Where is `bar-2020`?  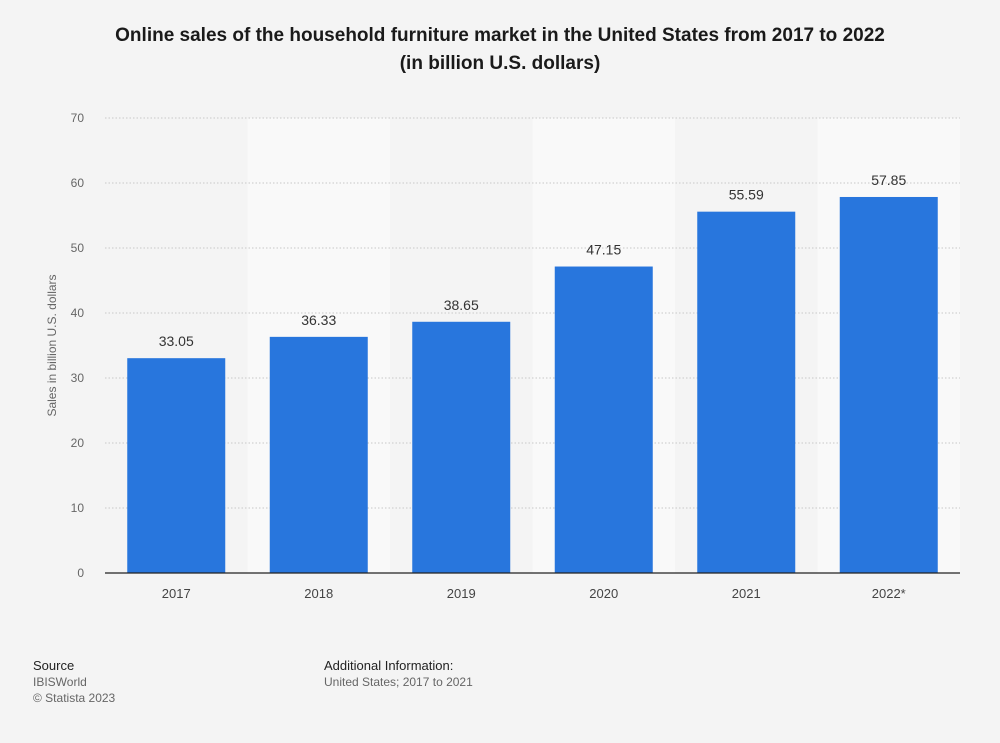
bar-2020 is located at coordinates (603, 419).